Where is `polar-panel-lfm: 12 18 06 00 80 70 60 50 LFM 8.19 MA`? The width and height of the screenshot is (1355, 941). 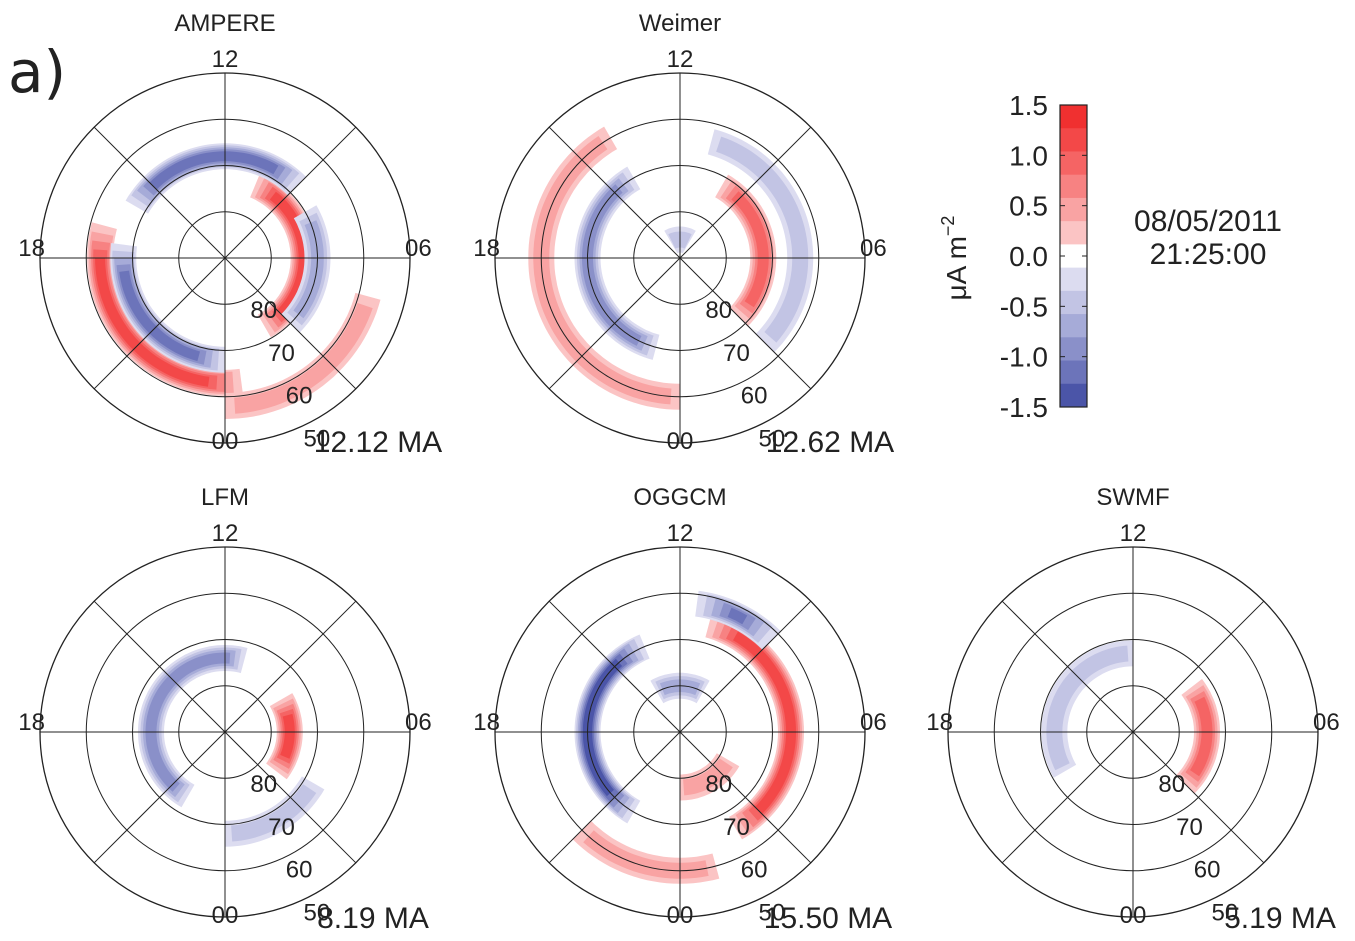
polar-panel-lfm: 12 18 06 00 80 70 60 50 LFM 8.19 MA is located at coordinates (224, 709).